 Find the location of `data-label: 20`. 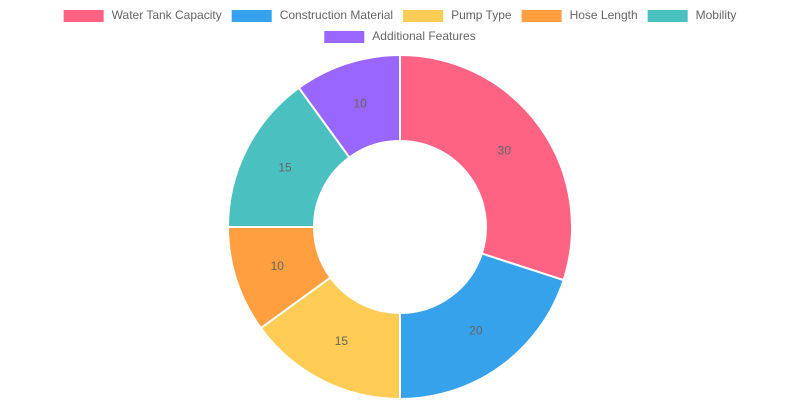

data-label: 20 is located at coordinates (476, 331).